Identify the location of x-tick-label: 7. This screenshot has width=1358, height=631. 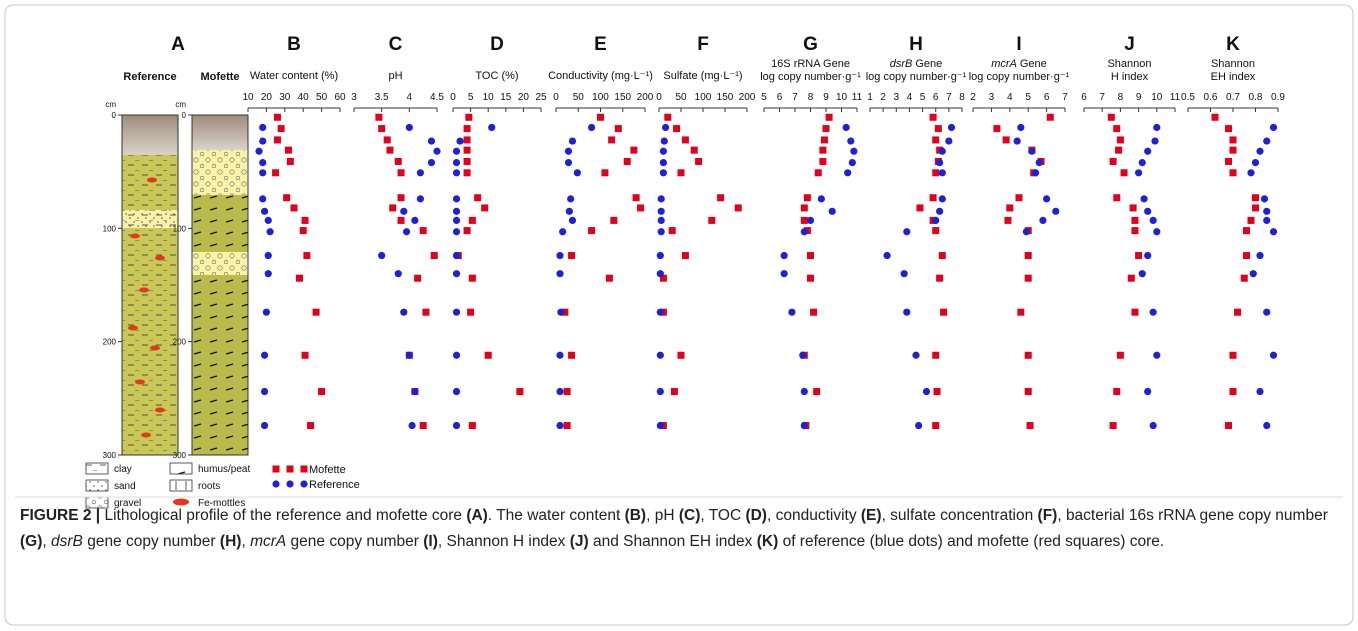
(1065, 97).